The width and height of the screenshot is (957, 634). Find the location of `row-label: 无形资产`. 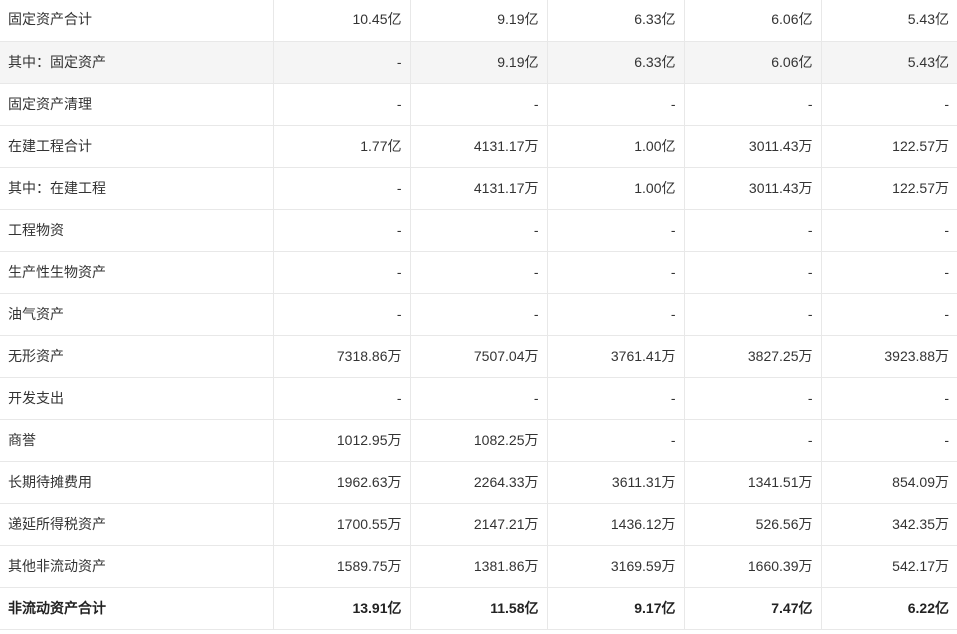

row-label: 无形资产 is located at coordinates (137, 356).